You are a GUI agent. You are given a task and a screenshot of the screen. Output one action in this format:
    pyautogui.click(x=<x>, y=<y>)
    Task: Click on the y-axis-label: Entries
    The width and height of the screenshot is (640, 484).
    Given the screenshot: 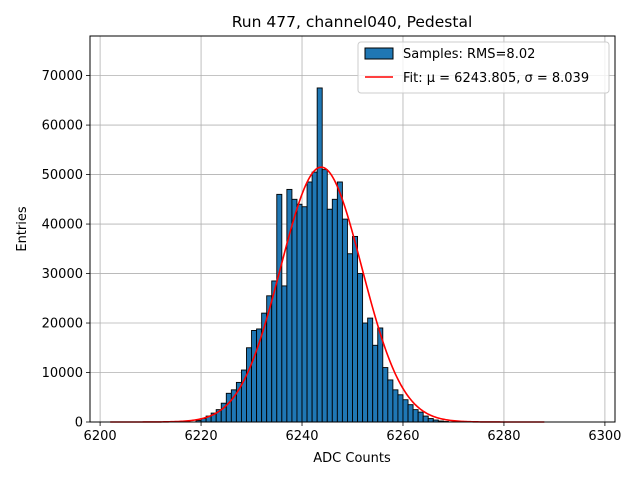 What is the action you would take?
    pyautogui.click(x=22, y=229)
    